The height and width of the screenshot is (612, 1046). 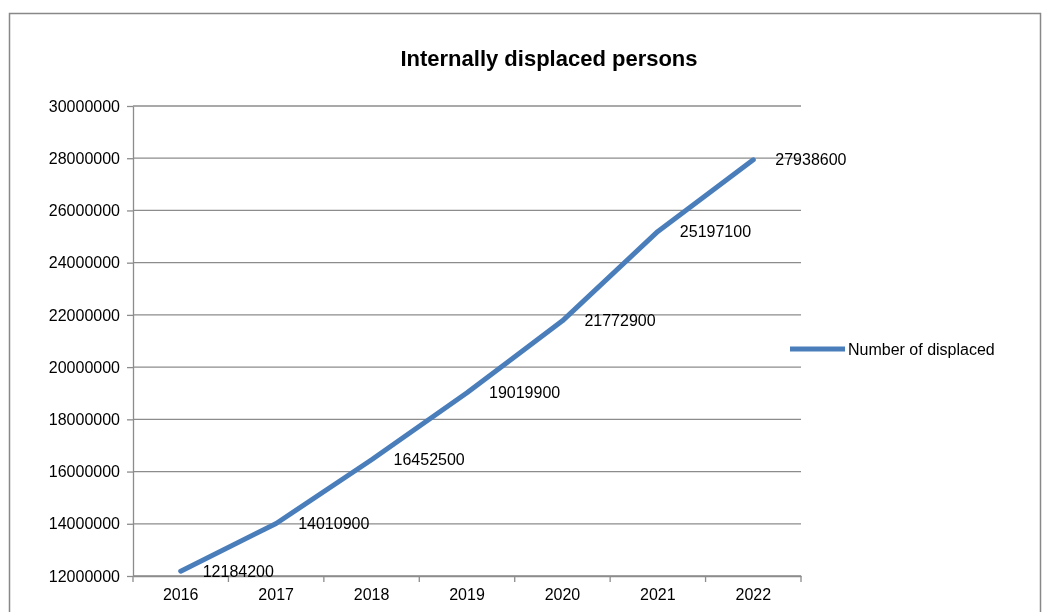 I want to click on x-tick-label: 2018, so click(x=371, y=594).